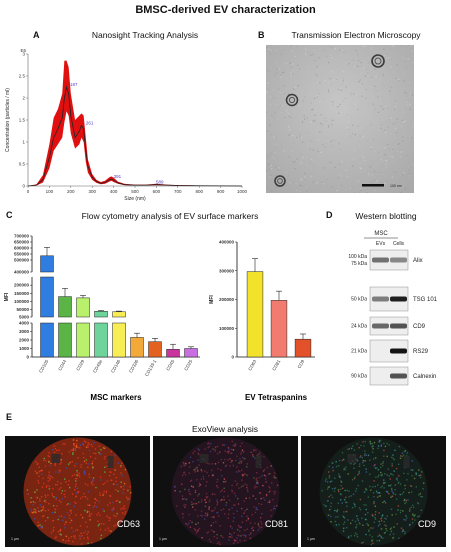 This screenshot has width=451, height=552. What do you see at coordinates (329, 215) in the screenshot?
I see `panel-letter-d: D` at bounding box center [329, 215].